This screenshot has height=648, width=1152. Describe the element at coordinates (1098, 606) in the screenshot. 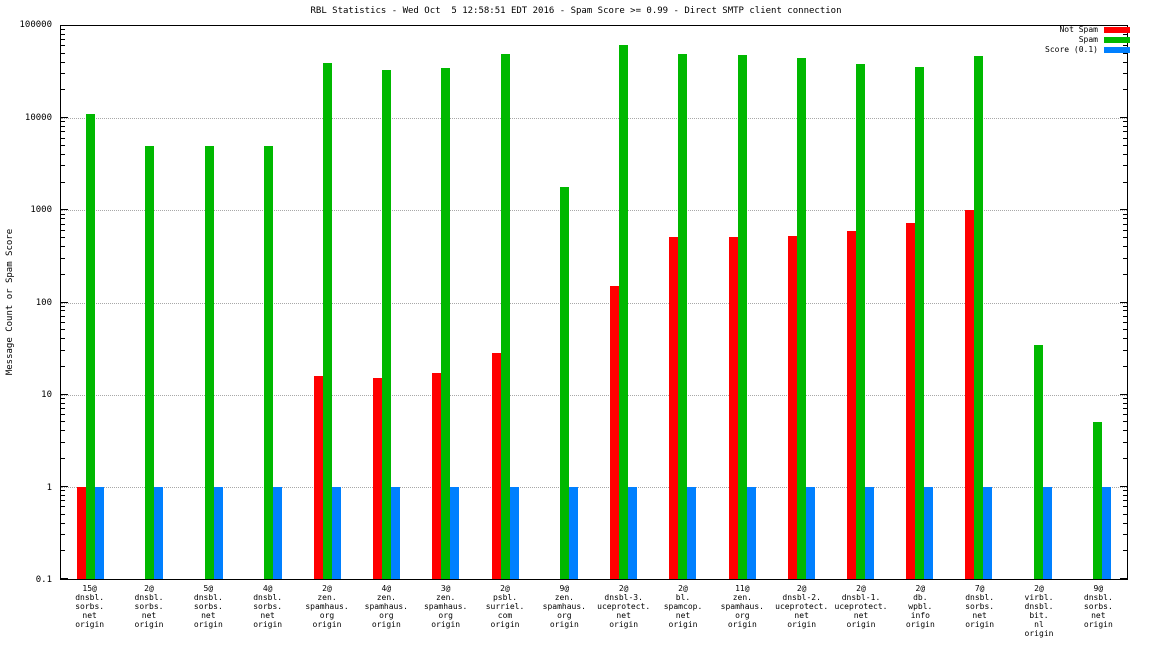

I see `x-category-label: 9@ dnsbl. sorbs. net origin` at that location.